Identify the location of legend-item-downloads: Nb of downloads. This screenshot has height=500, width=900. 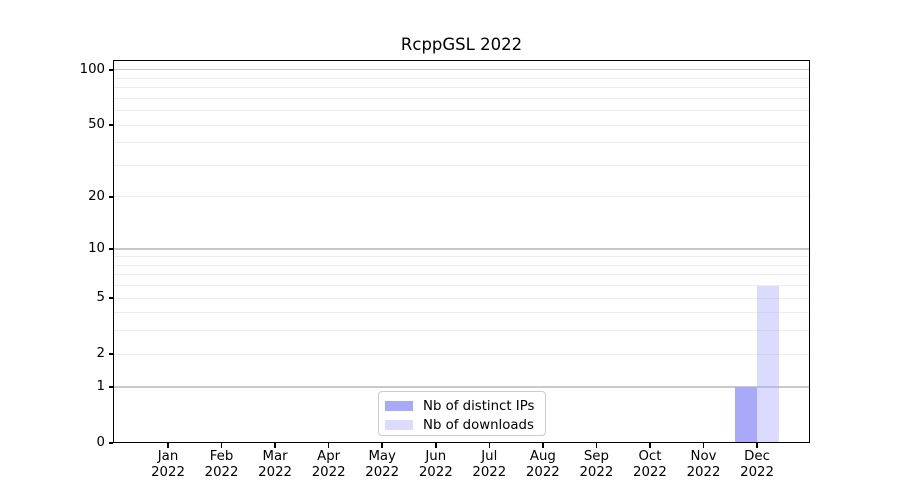
(462, 425).